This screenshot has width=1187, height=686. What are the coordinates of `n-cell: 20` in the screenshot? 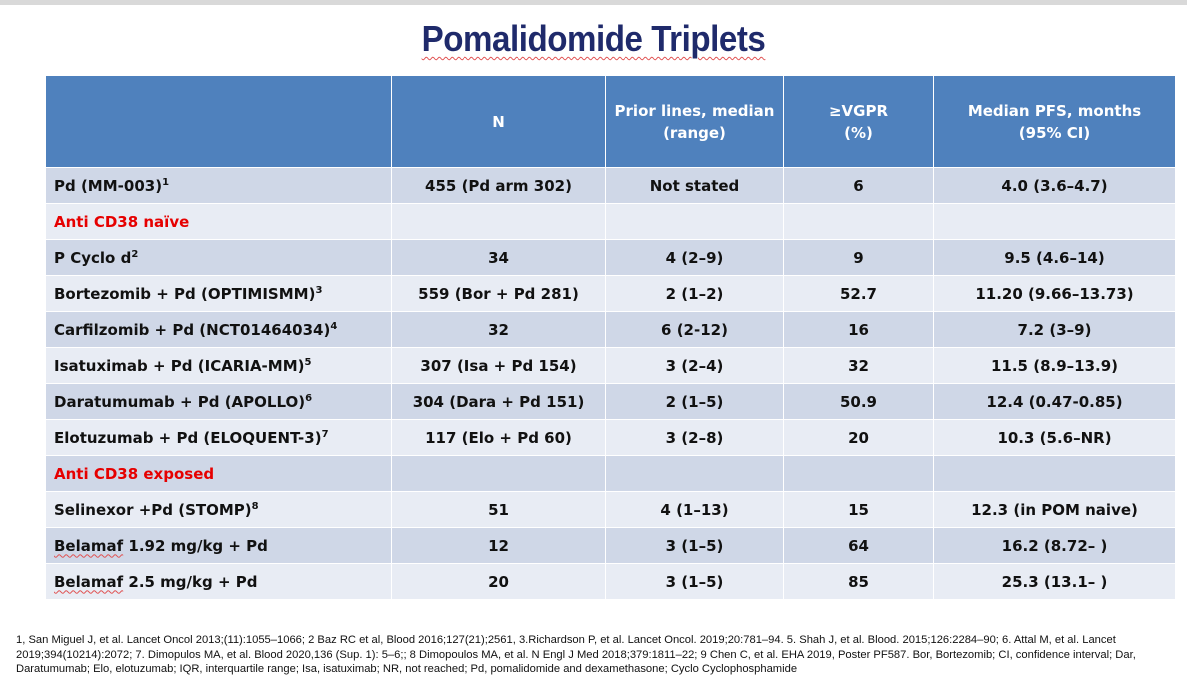 It's located at (498, 581).